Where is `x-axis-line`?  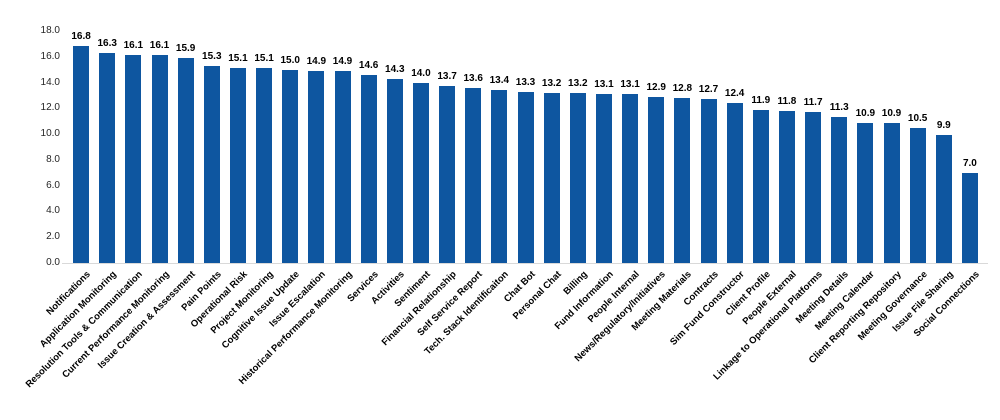
x-axis-line is located at coordinates (525, 263).